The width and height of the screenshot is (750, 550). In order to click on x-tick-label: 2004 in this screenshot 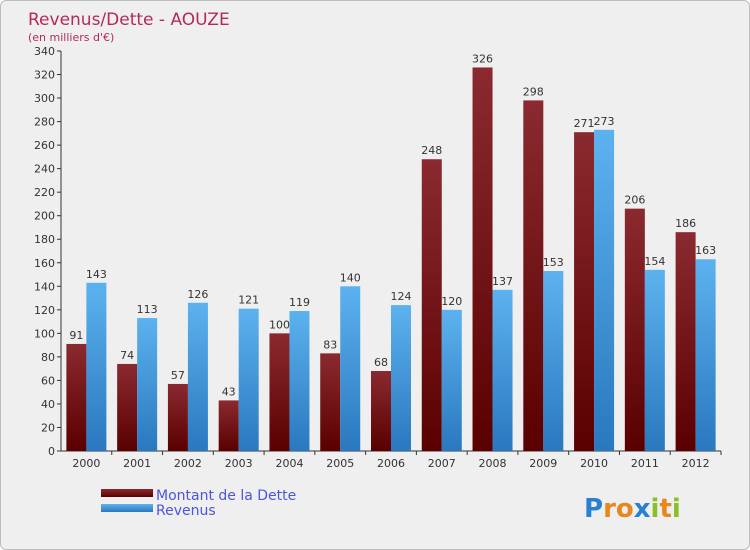, I will do `click(289, 463)`.